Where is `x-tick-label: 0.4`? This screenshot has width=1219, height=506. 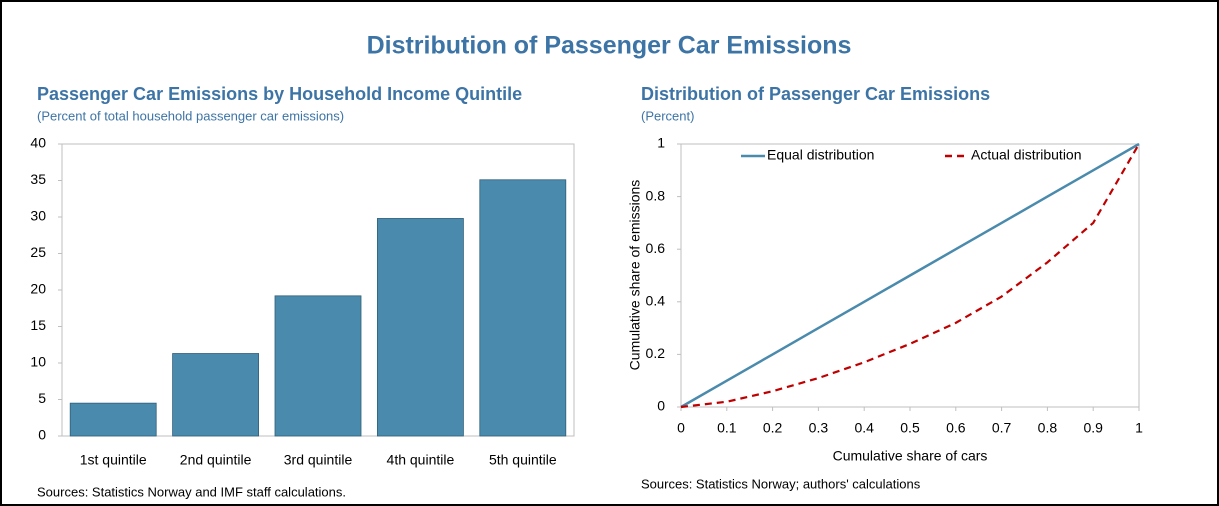
x-tick-label: 0.4 is located at coordinates (864, 428).